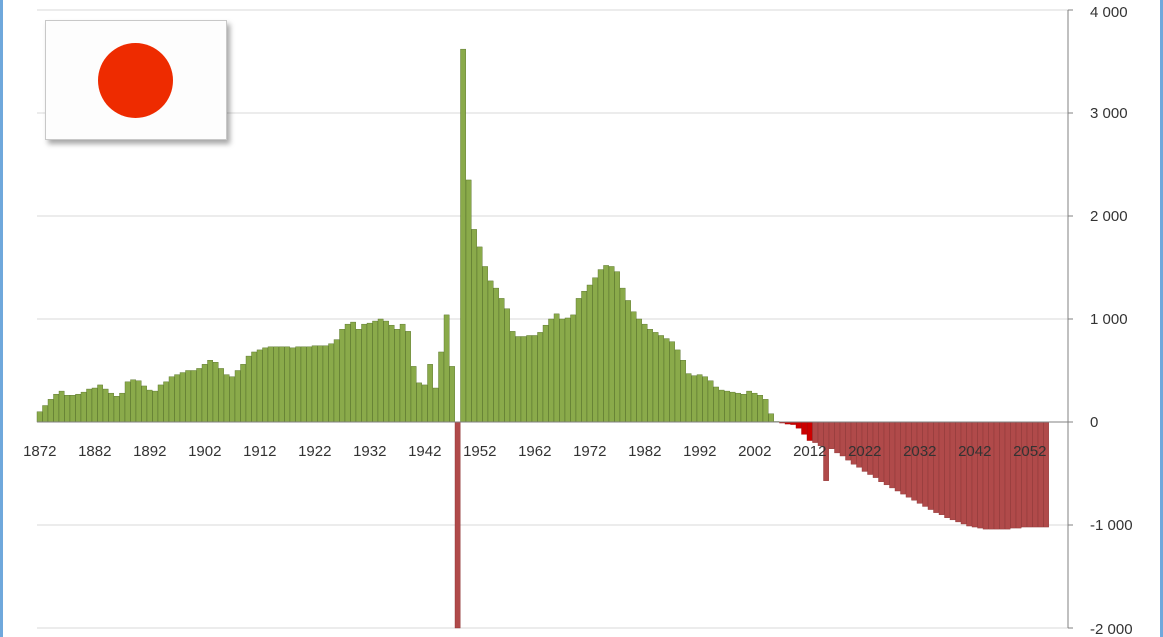 This screenshot has width=1163, height=637. Describe the element at coordinates (1002, 475) in the screenshot. I see `bar-2047` at that location.